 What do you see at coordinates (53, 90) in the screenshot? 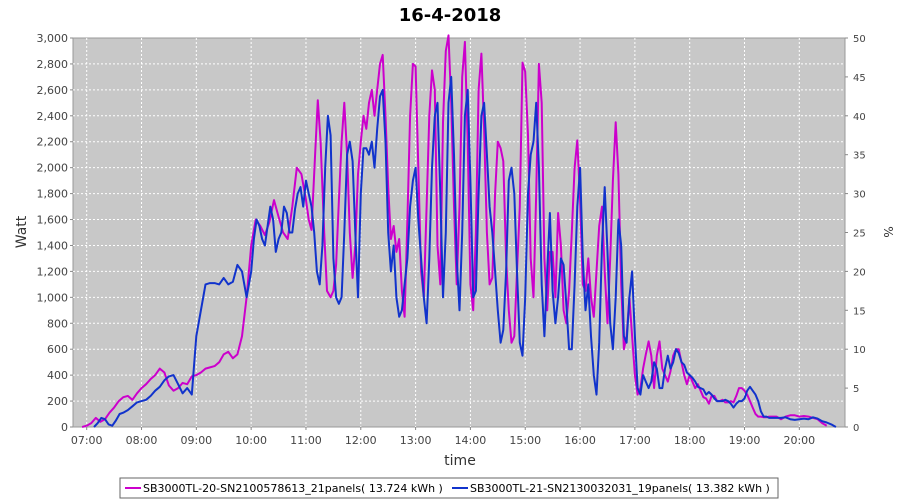
I see `y-tick-label: 2,600` at bounding box center [53, 90].